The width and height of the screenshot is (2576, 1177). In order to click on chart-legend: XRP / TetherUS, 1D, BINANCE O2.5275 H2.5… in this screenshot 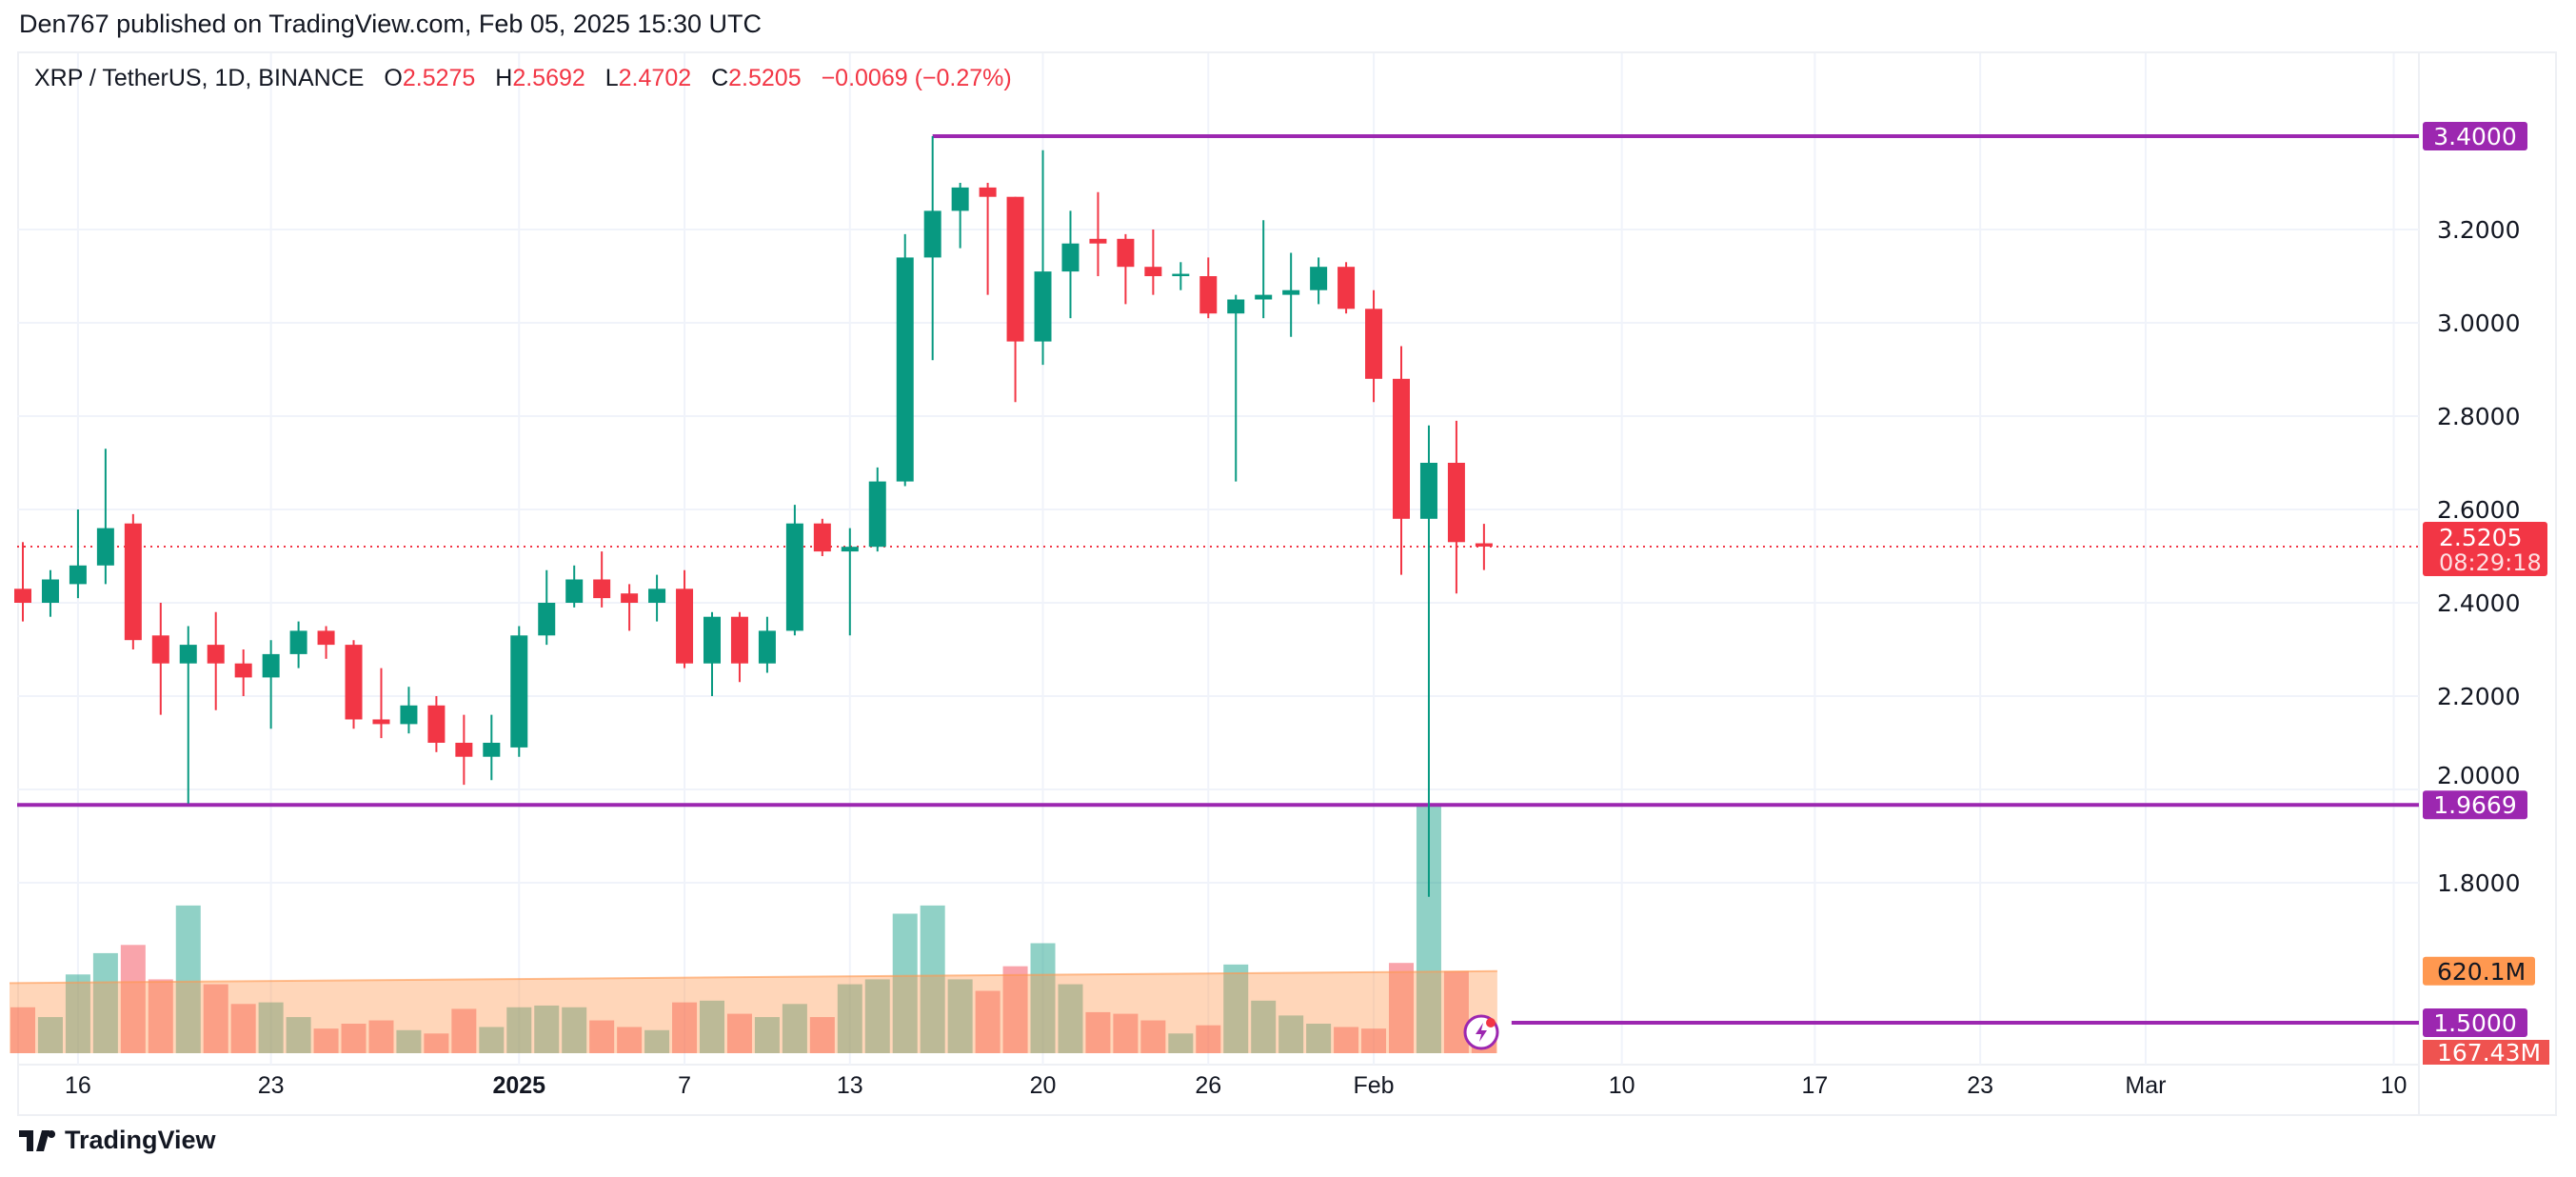, I will do `click(523, 78)`.